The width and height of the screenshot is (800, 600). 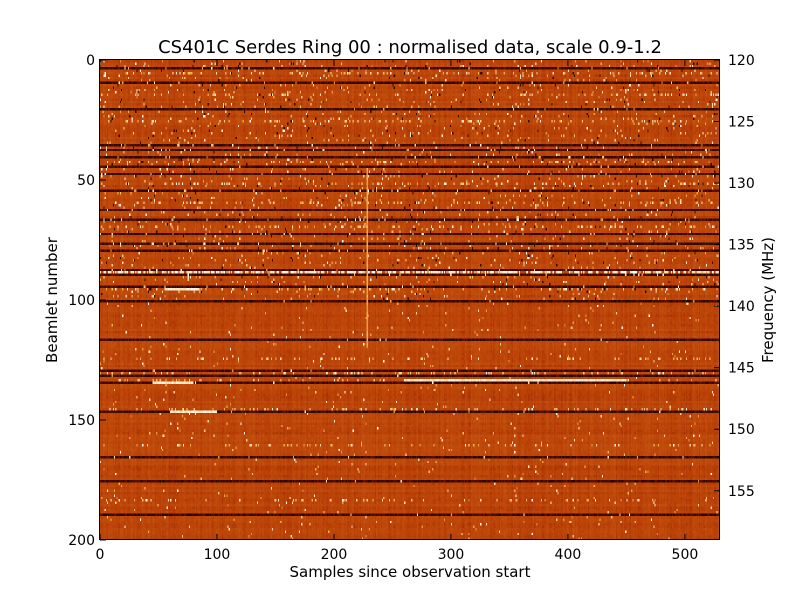 What do you see at coordinates (334, 555) in the screenshot?
I see `x-tick-label: 200` at bounding box center [334, 555].